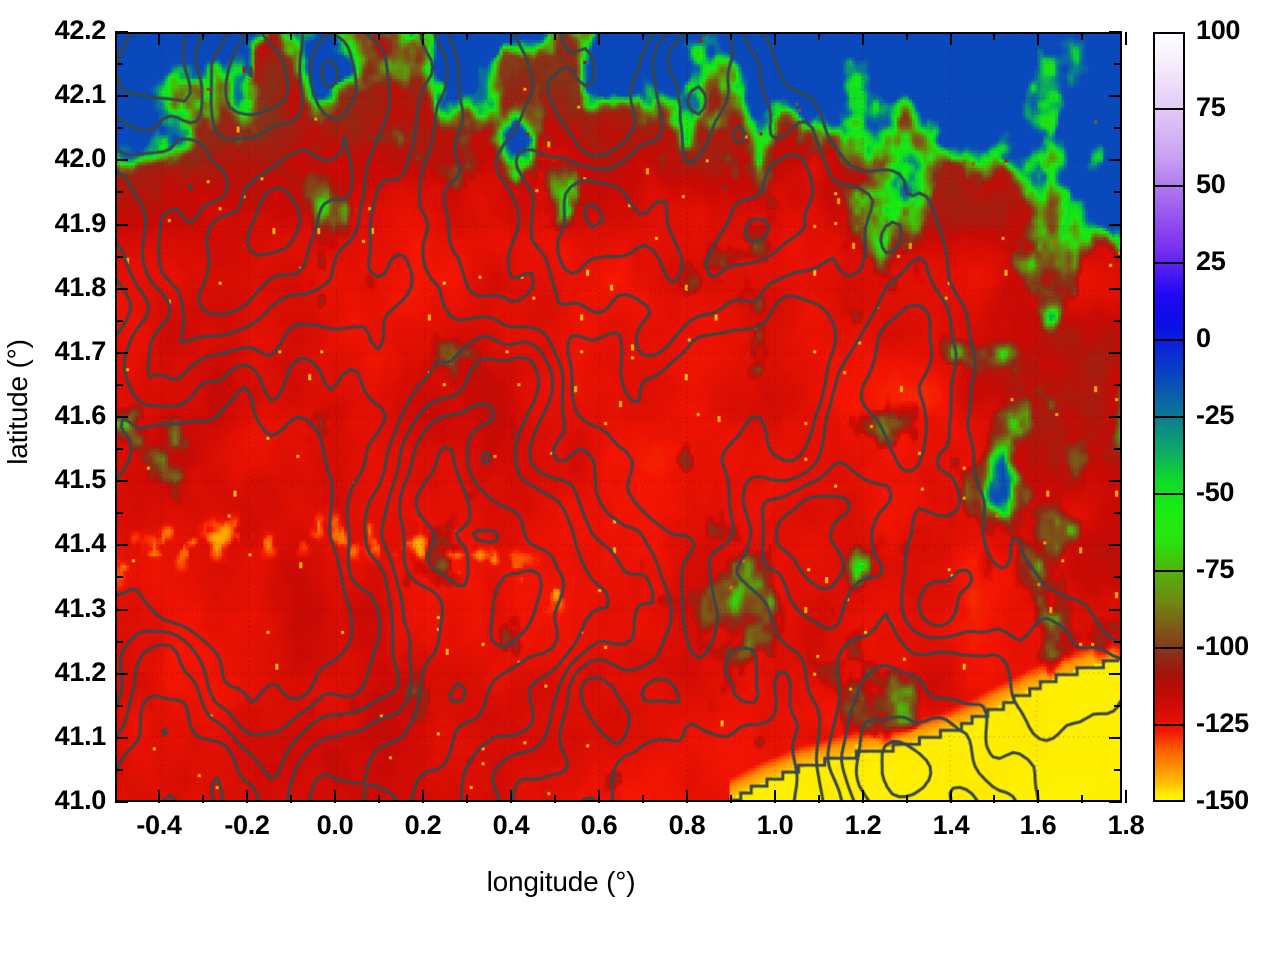 The height and width of the screenshot is (960, 1280). Describe the element at coordinates (1038, 825) in the screenshot. I see `x-tick-label: 1.6` at that location.